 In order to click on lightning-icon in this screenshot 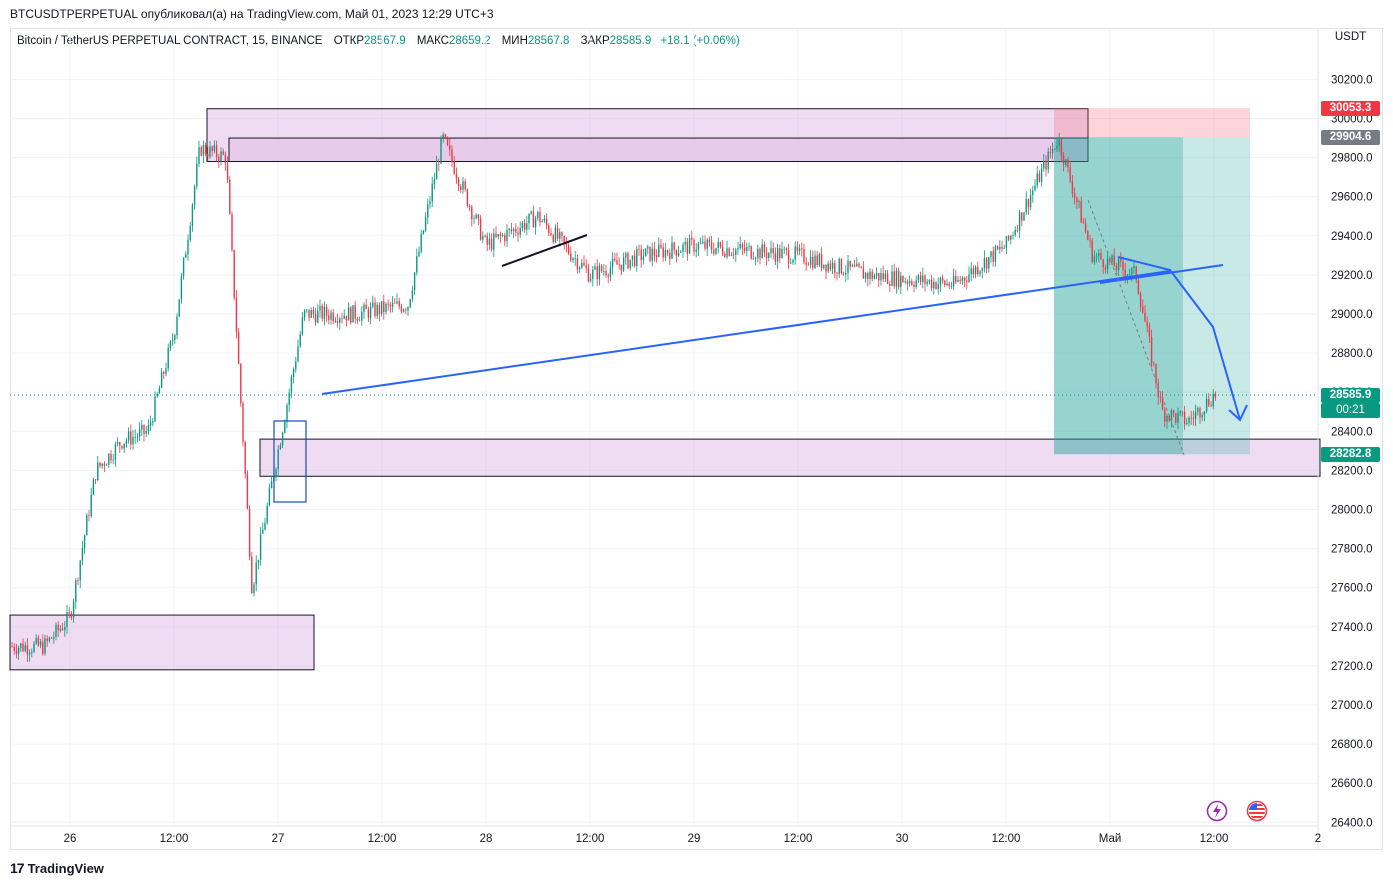, I will do `click(1217, 813)`.